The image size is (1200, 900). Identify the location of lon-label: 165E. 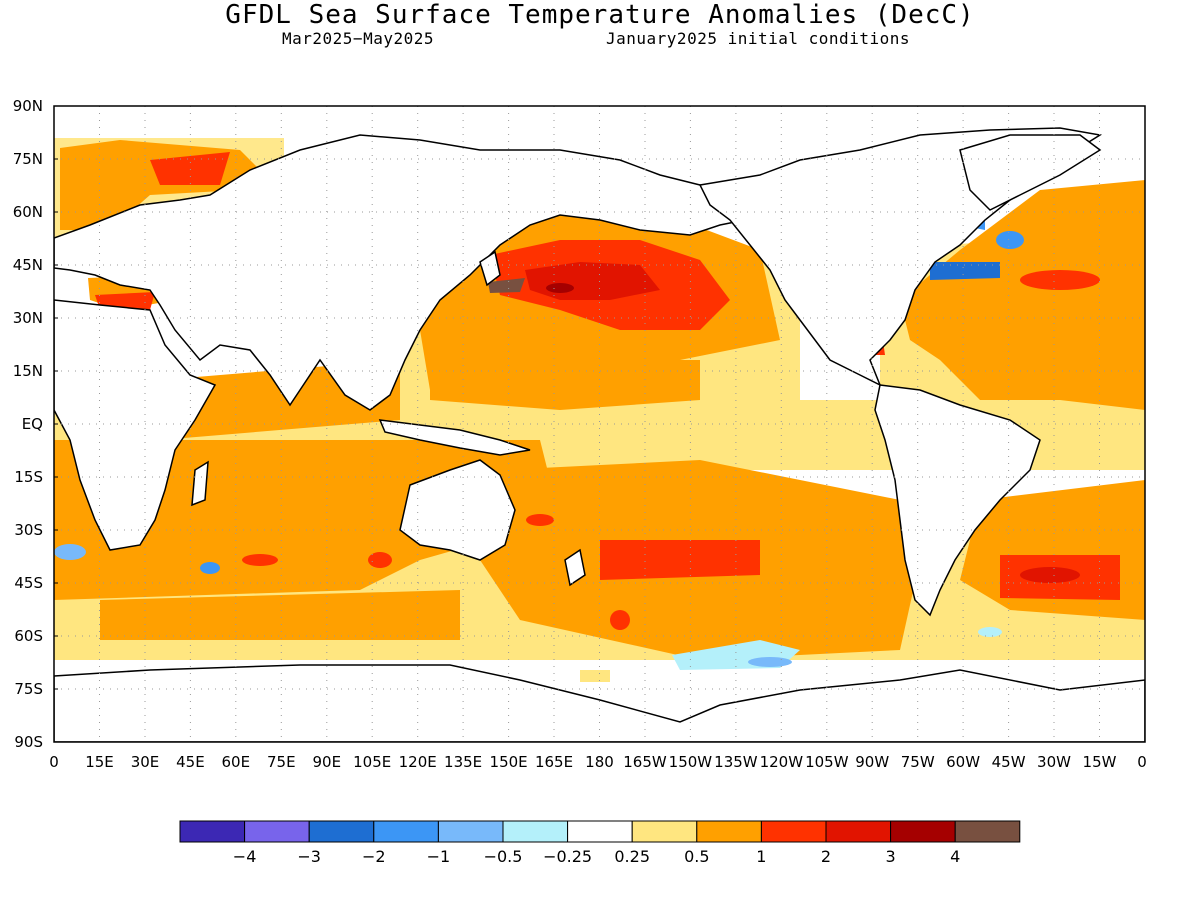
(554, 762).